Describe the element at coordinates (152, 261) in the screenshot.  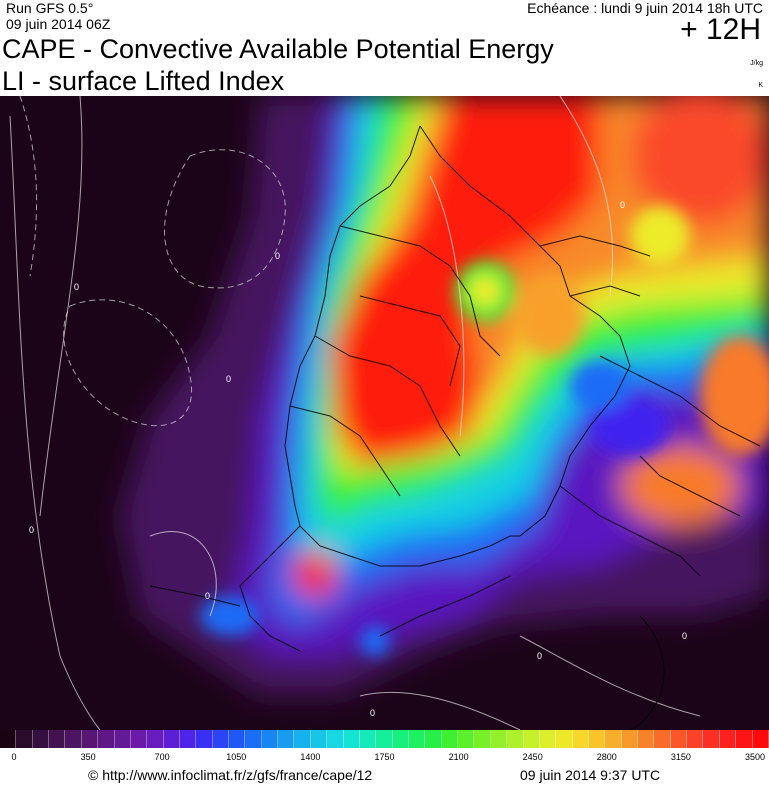
I see `dashed-li-contours` at that location.